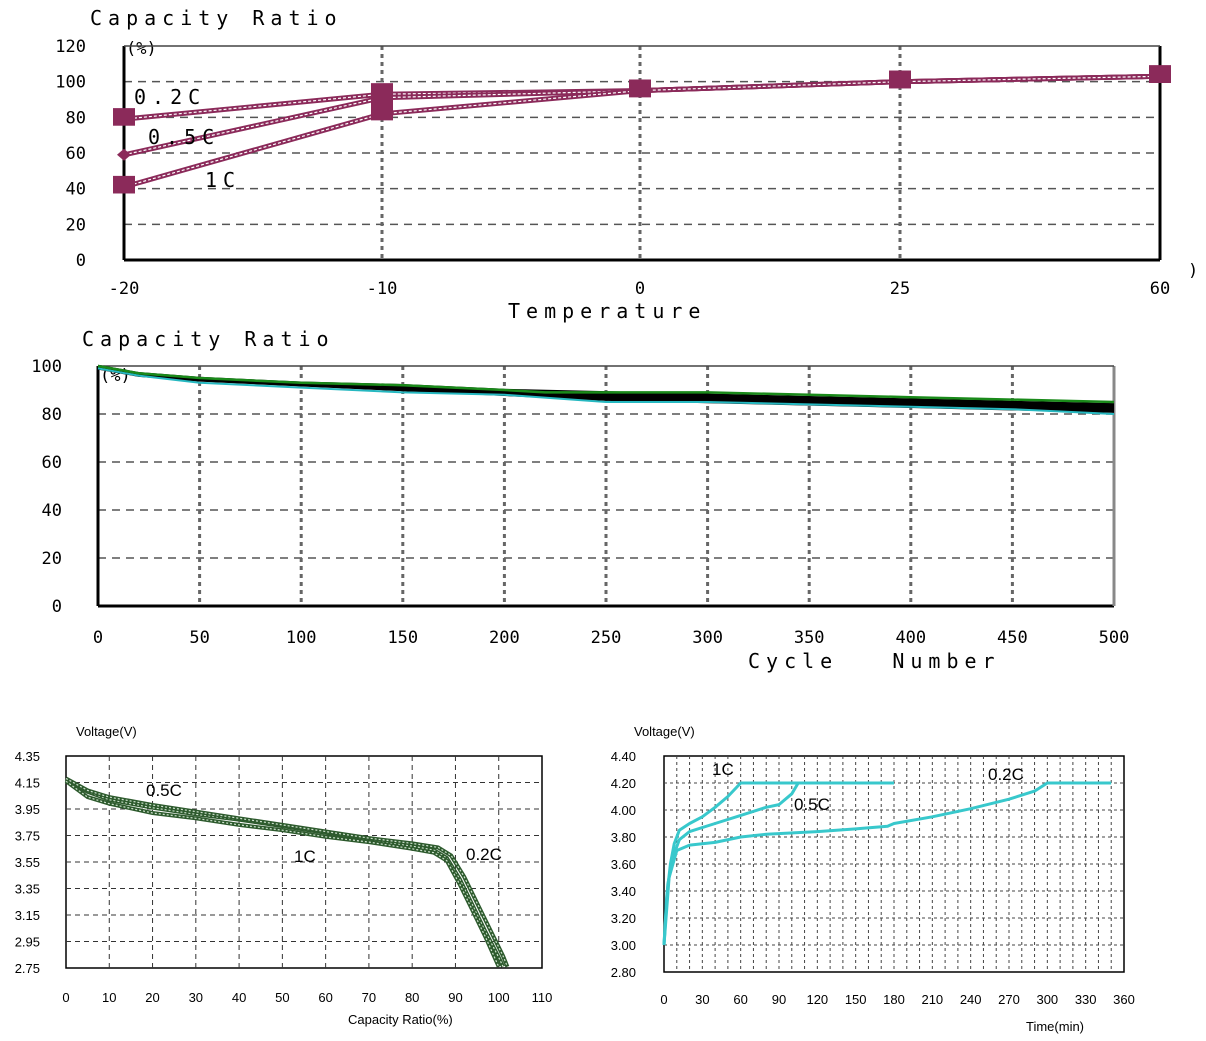  What do you see at coordinates (52, 415) in the screenshot?
I see `cycle-chart-y-tick: 80` at bounding box center [52, 415].